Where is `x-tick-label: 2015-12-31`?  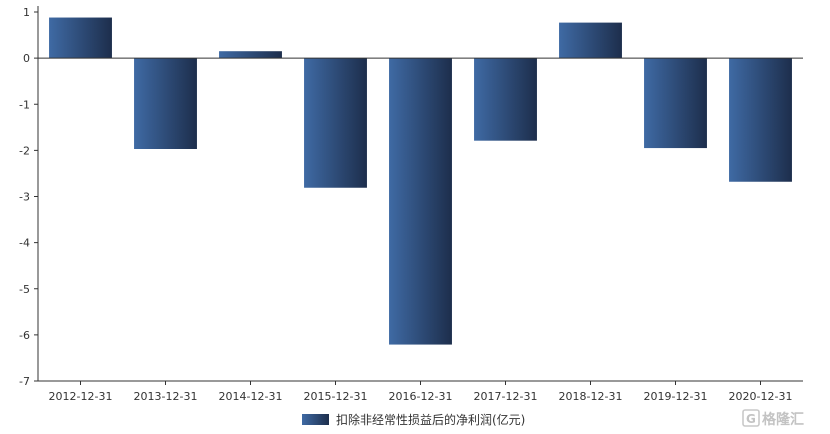 x-tick-label: 2015-12-31 is located at coordinates (336, 396).